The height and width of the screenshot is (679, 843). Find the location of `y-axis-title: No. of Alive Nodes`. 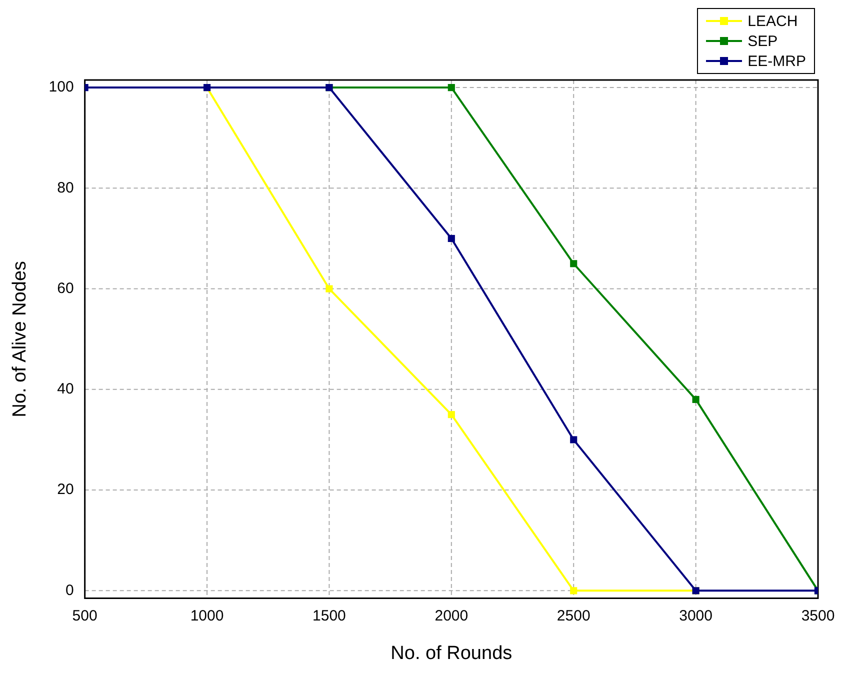

y-axis-title: No. of Alive Nodes is located at coordinates (20, 339).